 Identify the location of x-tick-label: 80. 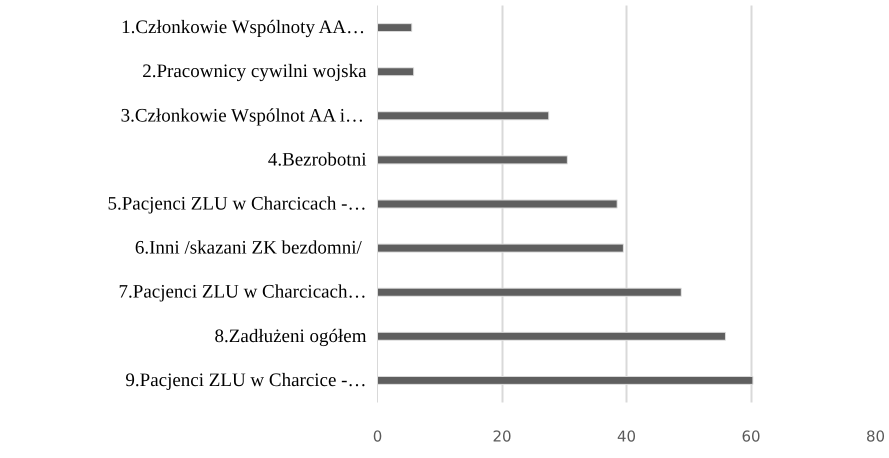
(876, 437).